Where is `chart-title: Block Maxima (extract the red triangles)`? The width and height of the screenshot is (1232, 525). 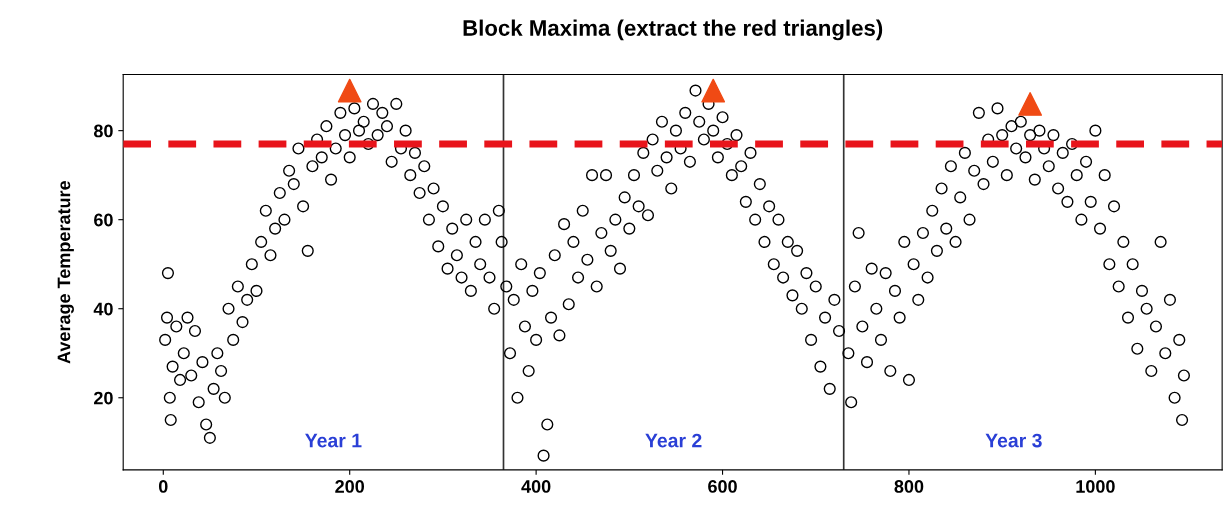
chart-title: Block Maxima (extract the red triangles) is located at coordinates (673, 30).